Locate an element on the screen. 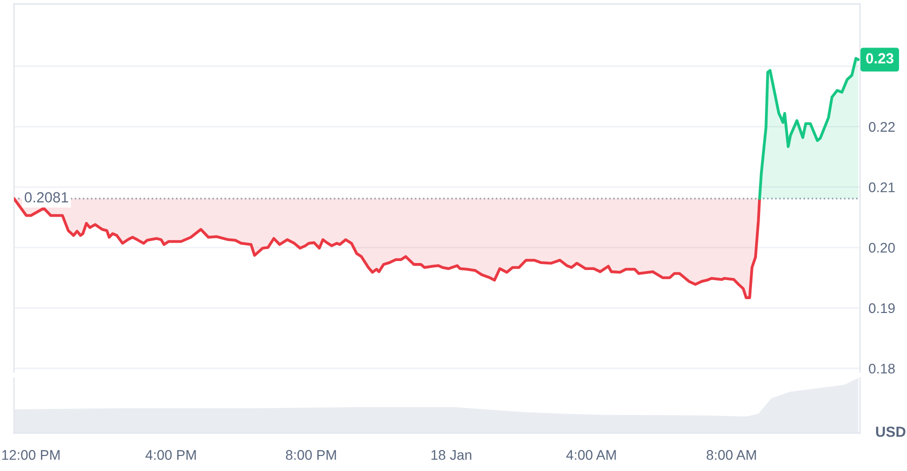 The image size is (907, 471). y-axis-title: USD is located at coordinates (891, 431).